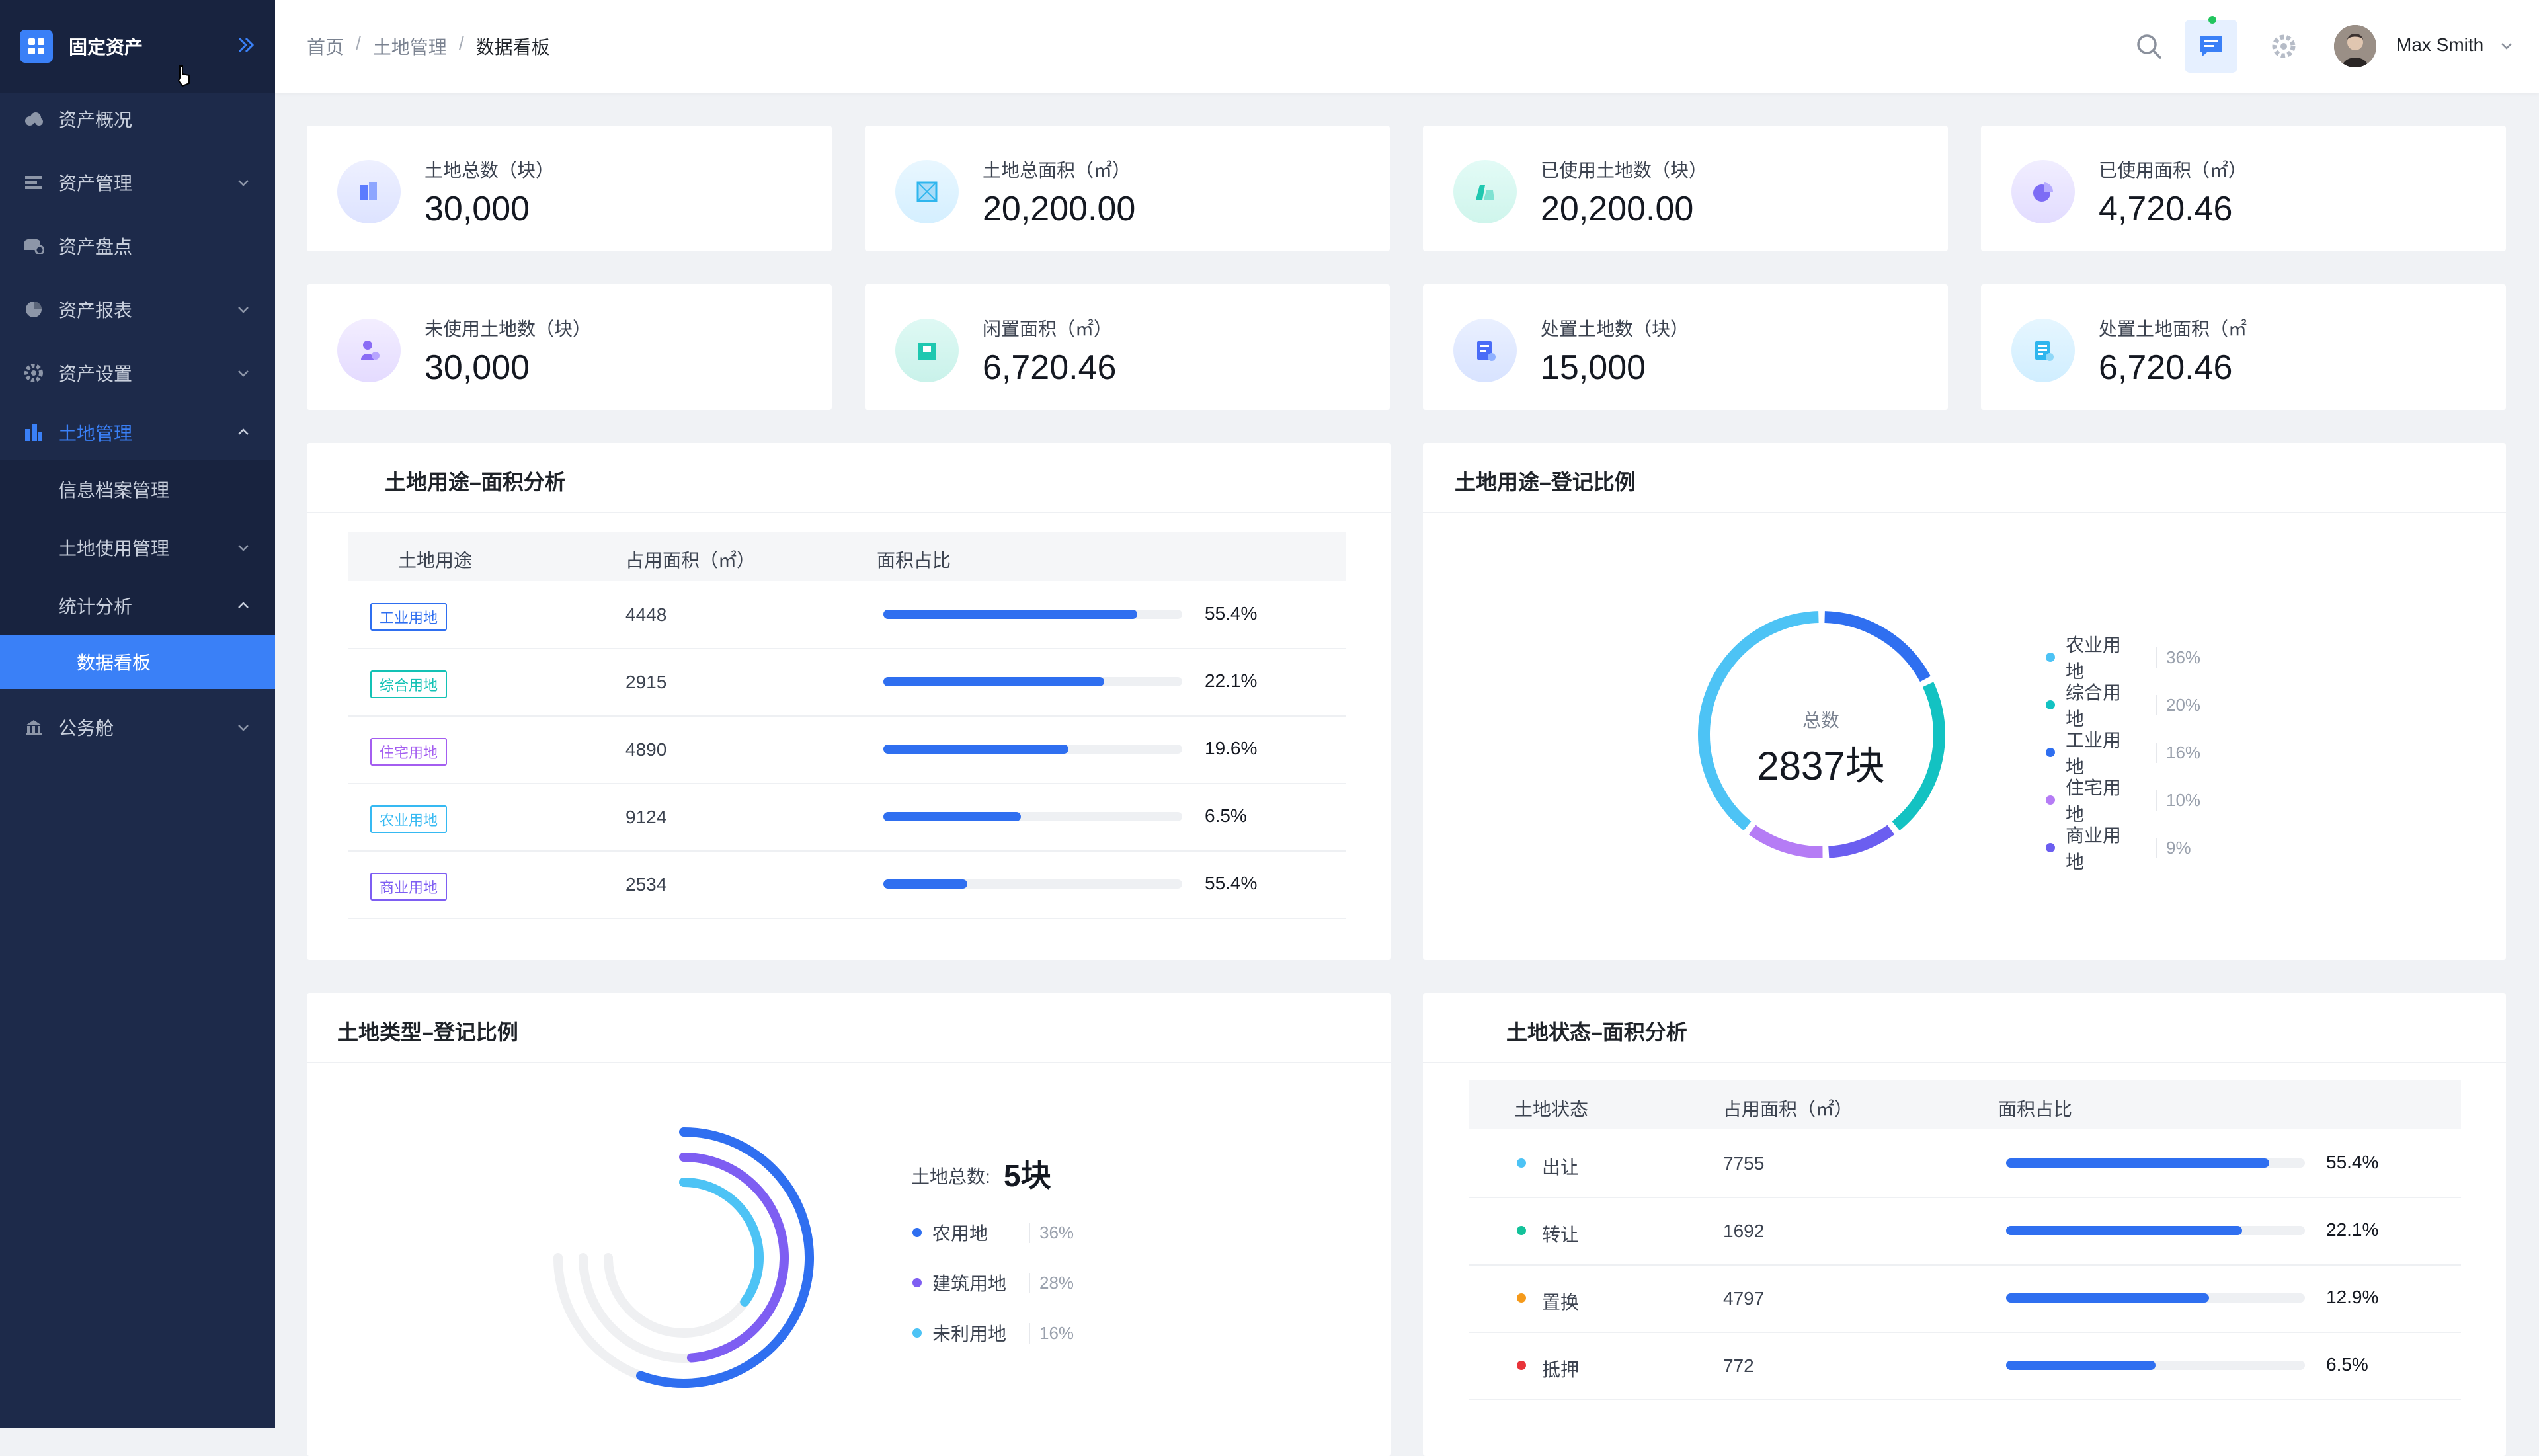  What do you see at coordinates (243, 431) in the screenshot?
I see `chevron-up-icon` at bounding box center [243, 431].